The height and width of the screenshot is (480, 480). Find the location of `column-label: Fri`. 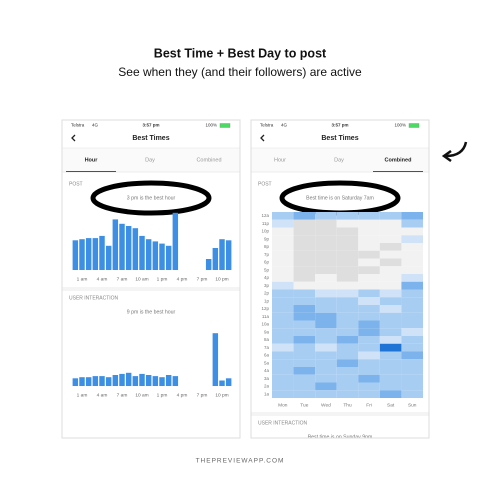

column-label: Fri is located at coordinates (369, 405).